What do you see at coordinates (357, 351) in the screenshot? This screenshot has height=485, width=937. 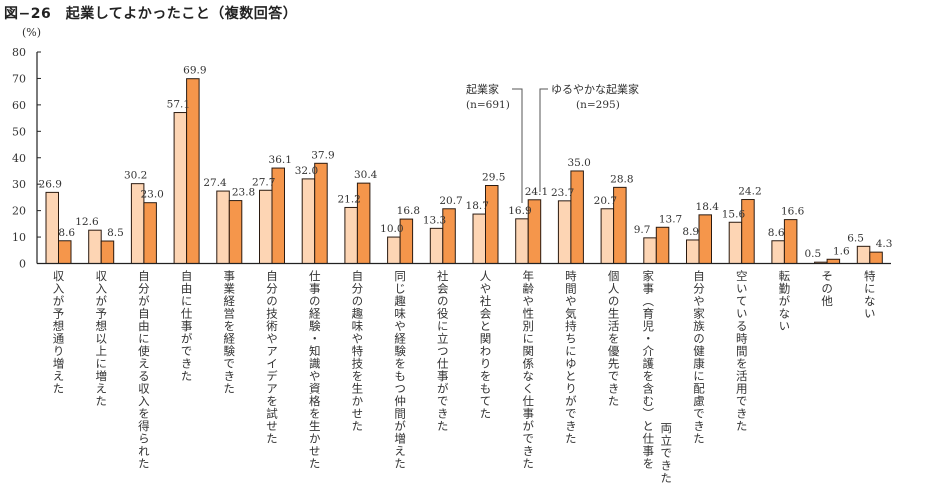 I see `category-label: 自分の趣味や特技を生かせた` at bounding box center [357, 351].